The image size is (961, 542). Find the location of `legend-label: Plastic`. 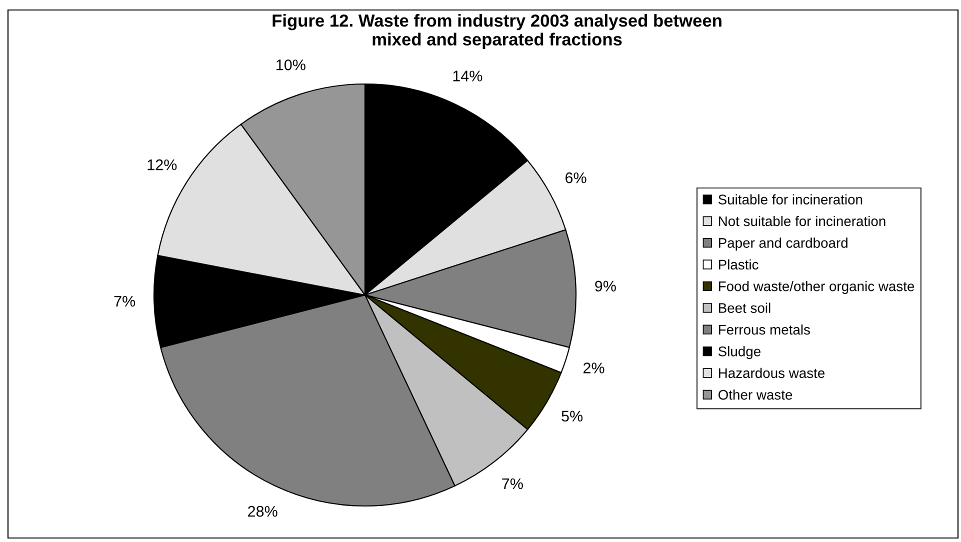

legend-label: Plastic is located at coordinates (738, 264).